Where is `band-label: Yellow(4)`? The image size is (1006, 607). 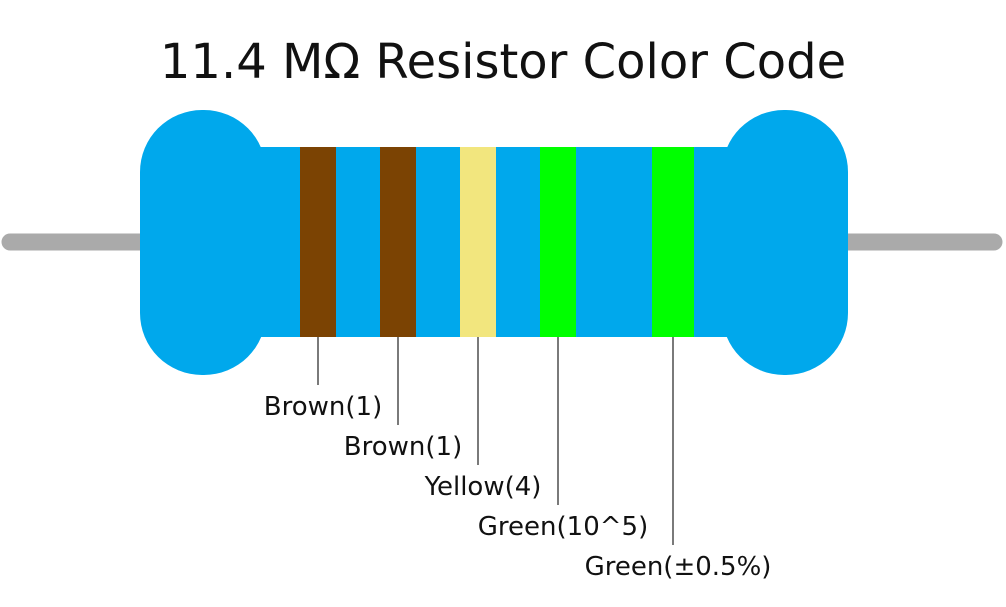
band-label: Yellow(4) is located at coordinates (483, 487).